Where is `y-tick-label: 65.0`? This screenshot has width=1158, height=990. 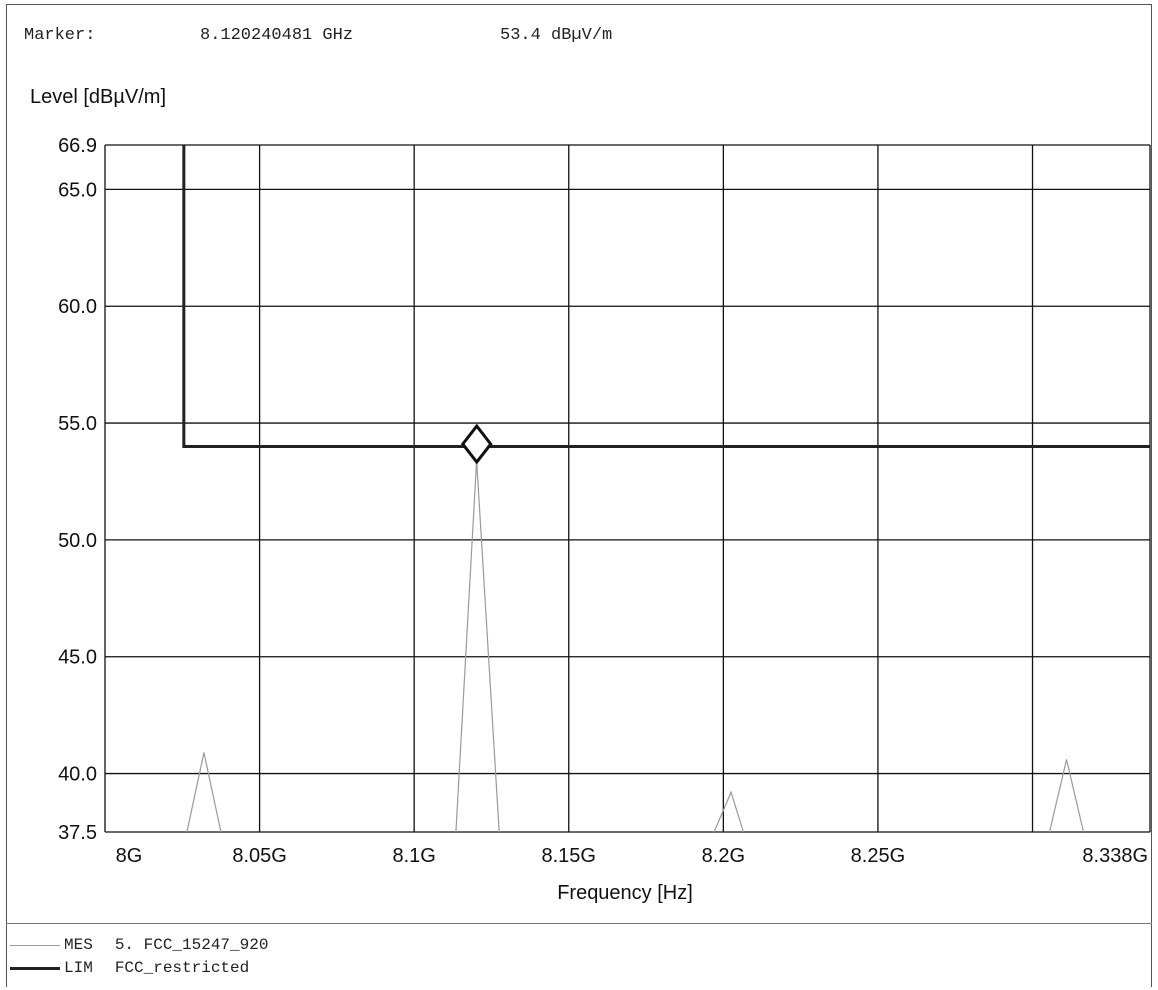
y-tick-label: 65.0 is located at coordinates (77, 190).